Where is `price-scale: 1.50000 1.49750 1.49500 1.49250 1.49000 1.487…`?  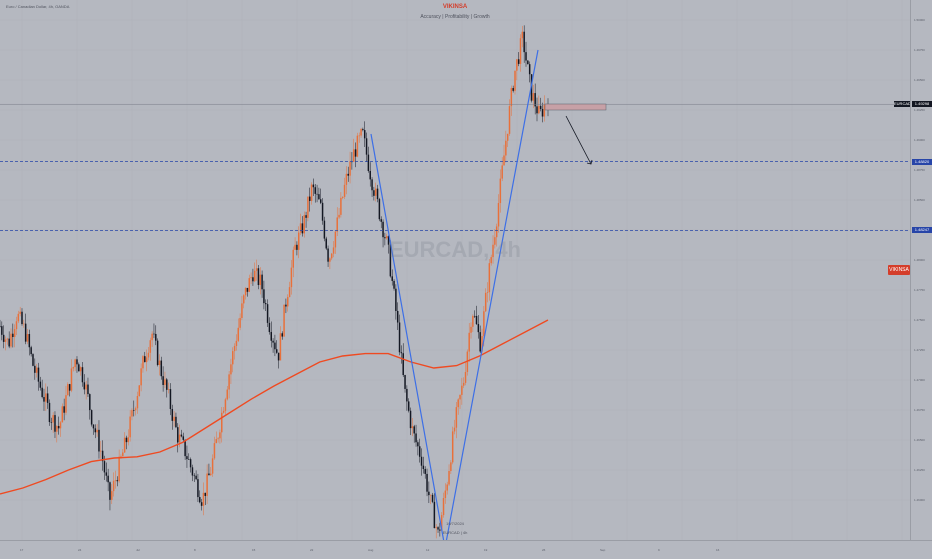 price-scale: 1.50000 1.49750 1.49500 1.49250 1.49000 1.487… is located at coordinates (921, 270).